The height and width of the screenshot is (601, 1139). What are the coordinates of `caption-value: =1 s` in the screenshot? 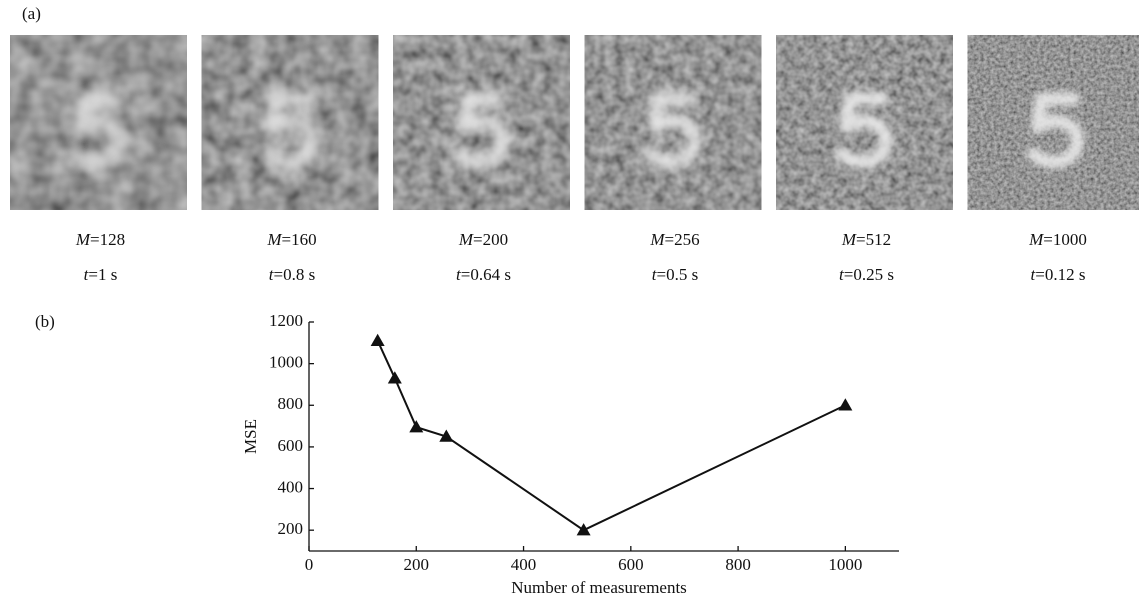 It's located at (102, 274).